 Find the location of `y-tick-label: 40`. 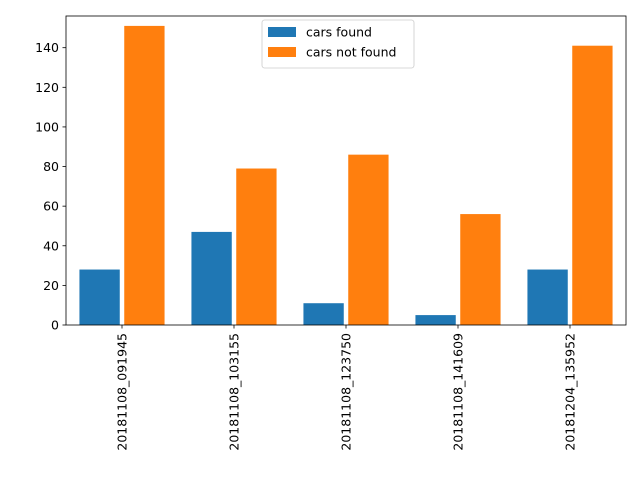

y-tick-label: 40 is located at coordinates (51, 245).